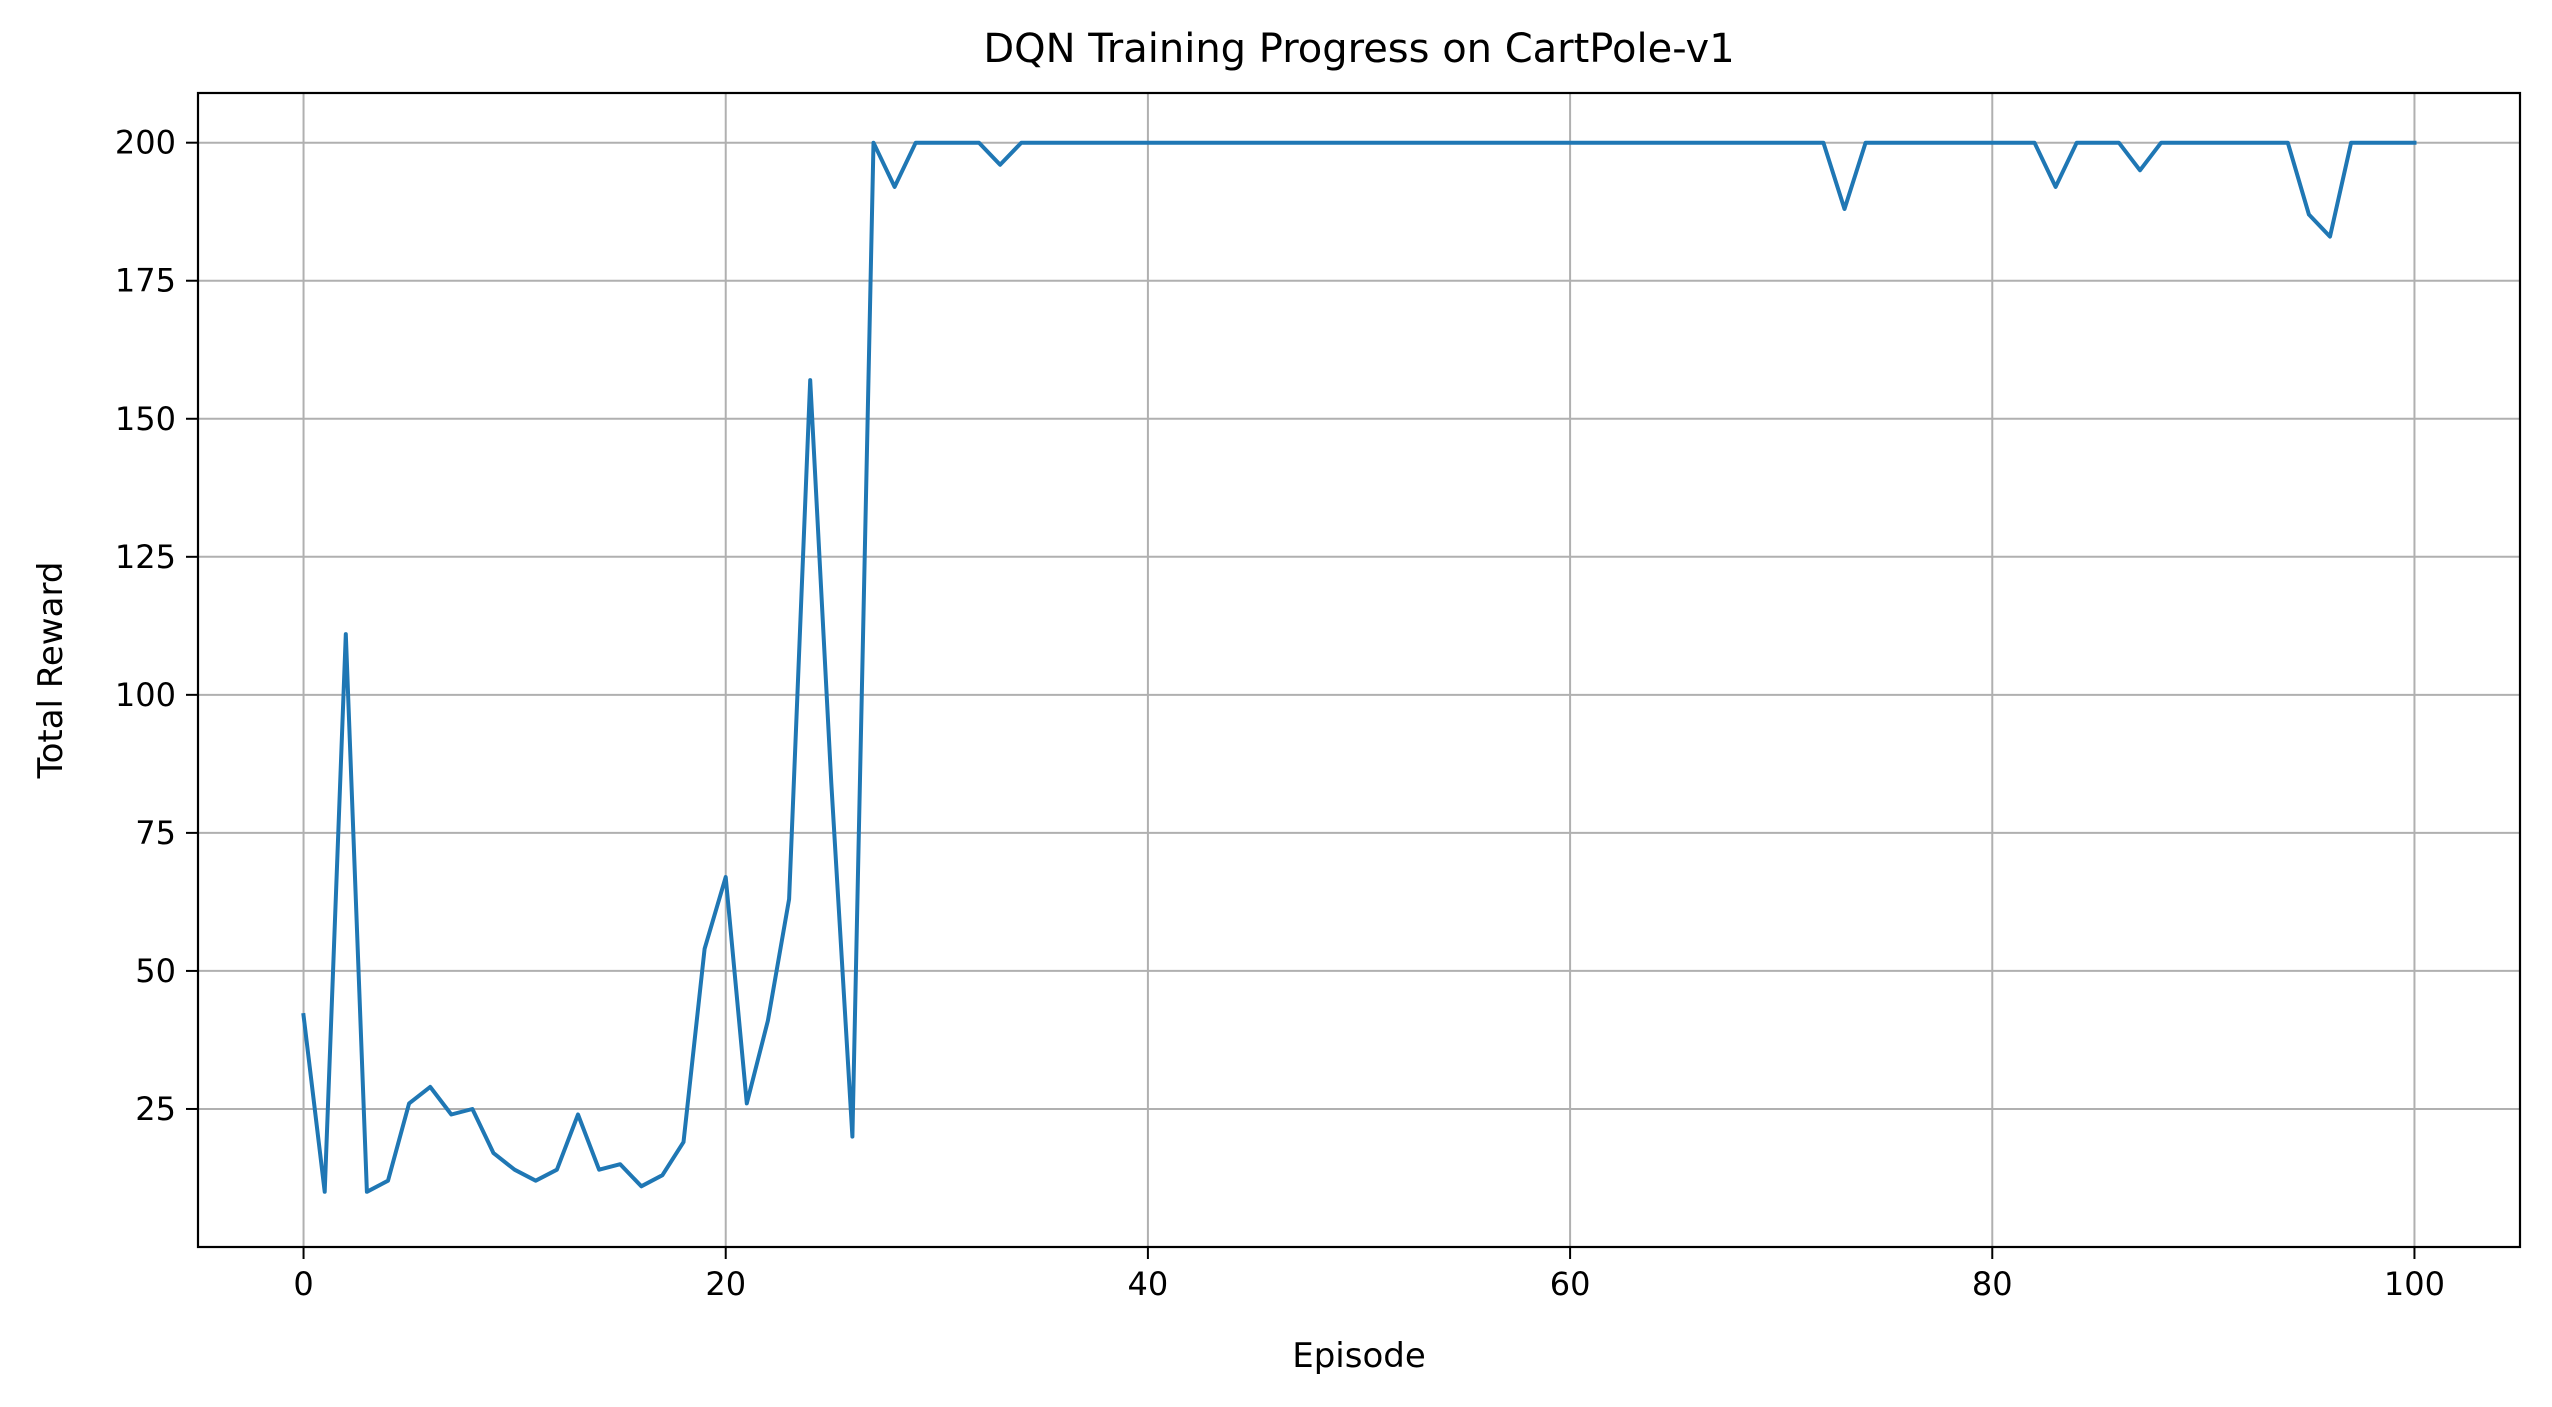 The width and height of the screenshot is (2552, 1407). I want to click on x-tick-label: 20, so click(725, 1284).